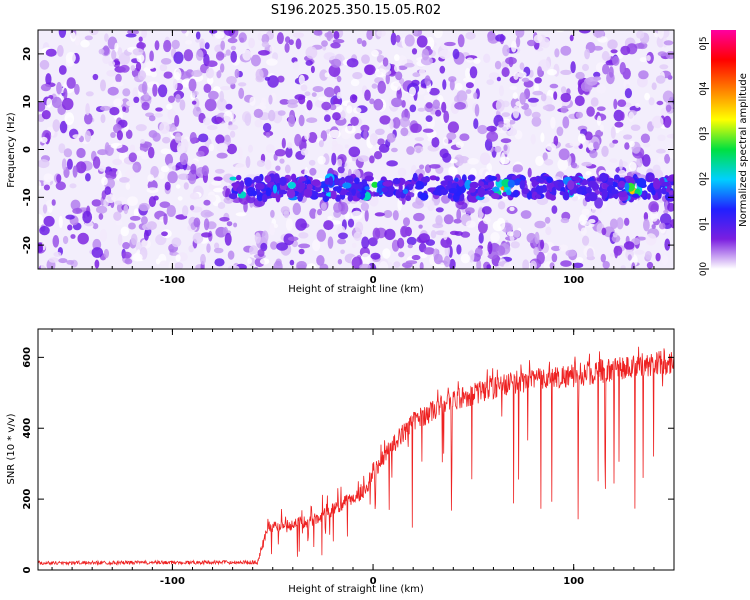 This screenshot has height=600, width=750. What do you see at coordinates (373, 280) in the screenshot?
I see `x-tick-label: 0` at bounding box center [373, 280].